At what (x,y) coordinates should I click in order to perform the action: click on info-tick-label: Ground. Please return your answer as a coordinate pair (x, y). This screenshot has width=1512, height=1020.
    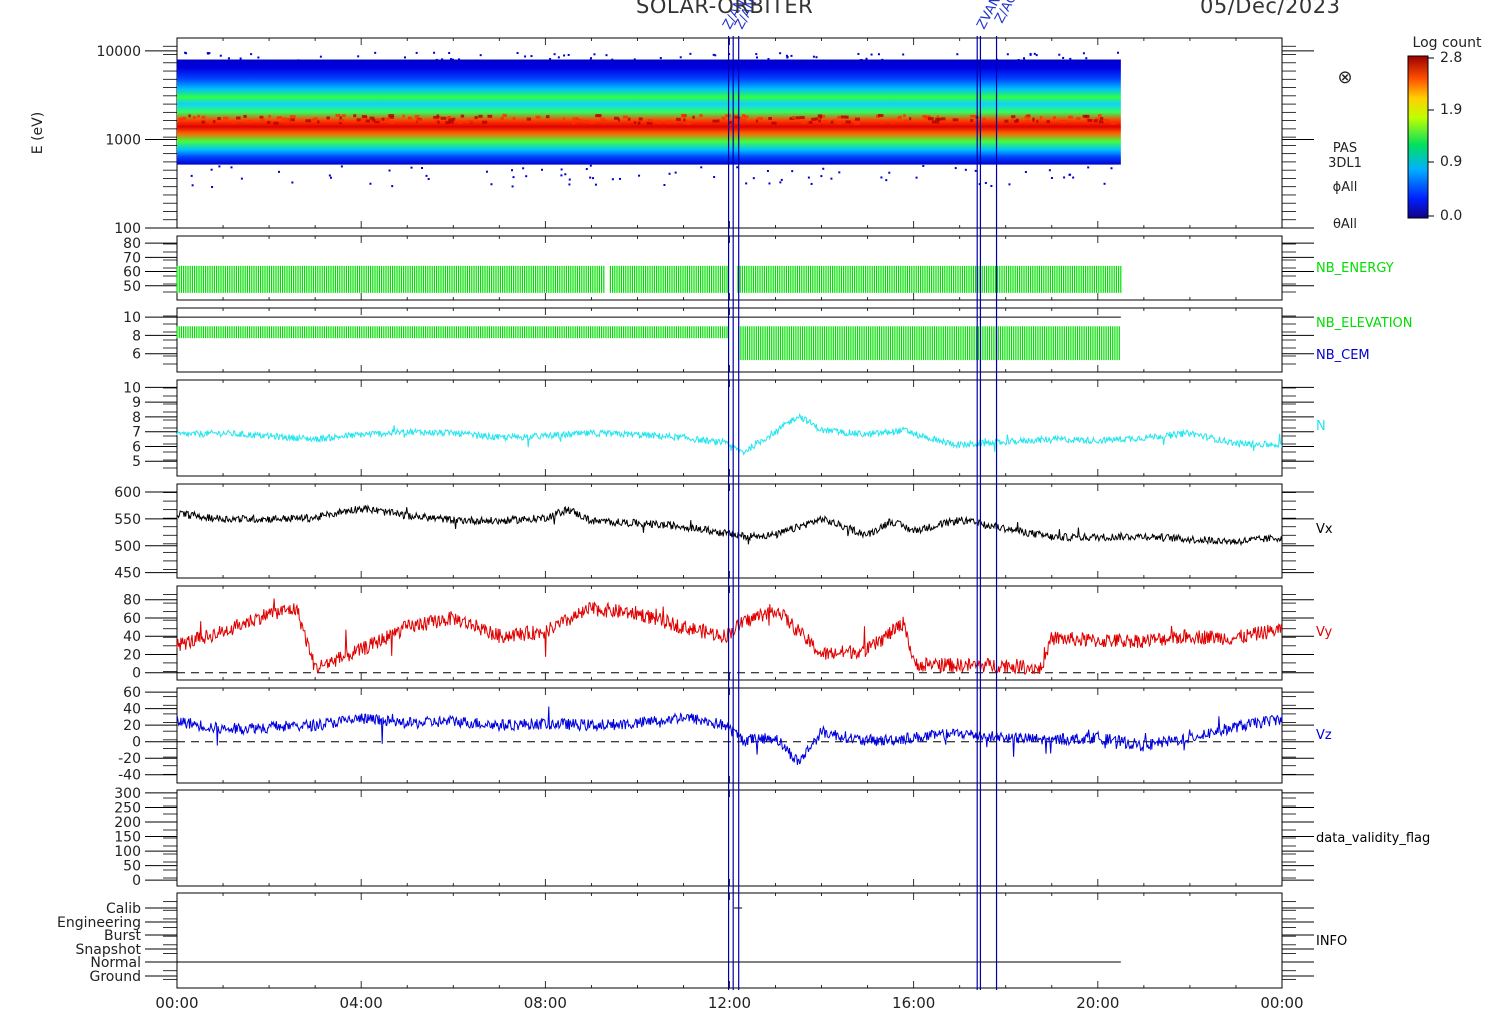
    Looking at the image, I should click on (116, 977).